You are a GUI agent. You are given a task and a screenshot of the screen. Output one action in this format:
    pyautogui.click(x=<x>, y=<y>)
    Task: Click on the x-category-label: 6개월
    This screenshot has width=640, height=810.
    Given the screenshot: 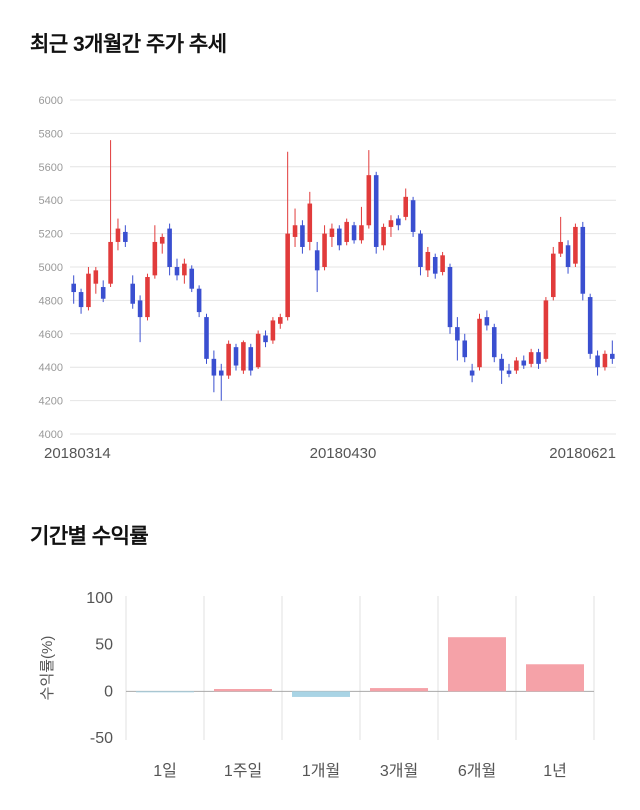 What is the action you would take?
    pyautogui.click(x=477, y=771)
    